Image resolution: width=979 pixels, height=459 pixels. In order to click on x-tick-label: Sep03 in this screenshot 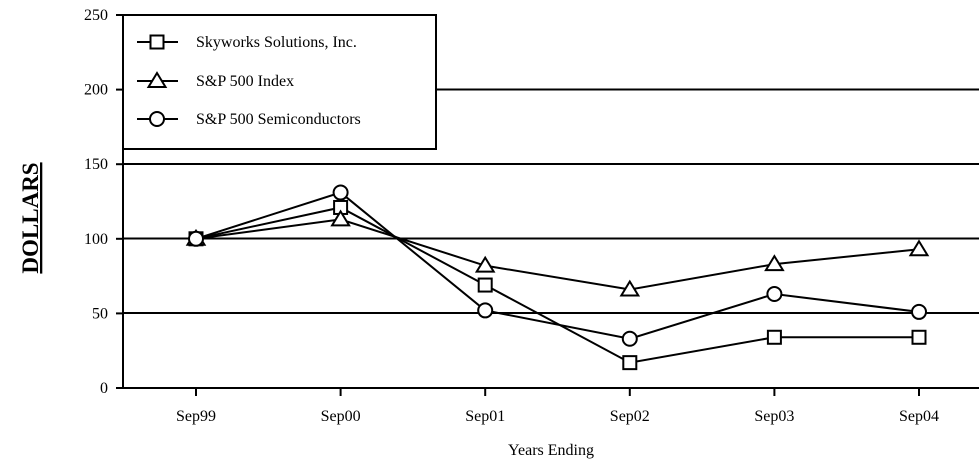, I will do `click(774, 416)`.